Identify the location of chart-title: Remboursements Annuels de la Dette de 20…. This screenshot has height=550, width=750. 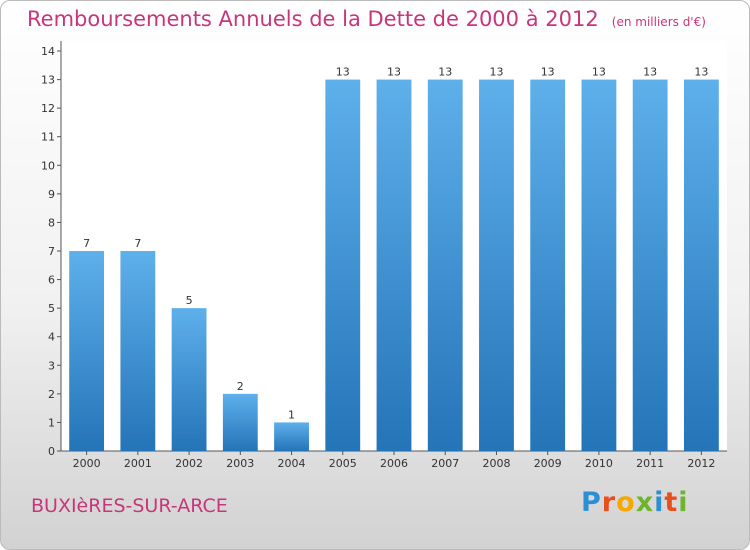
(366, 19).